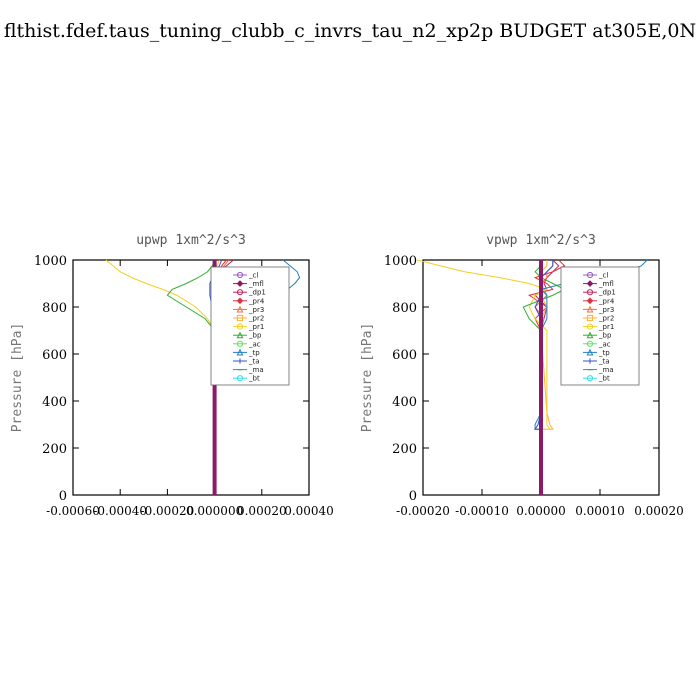 This screenshot has height=700, width=700. I want to click on panel-1-plot-frame, so click(191, 377).